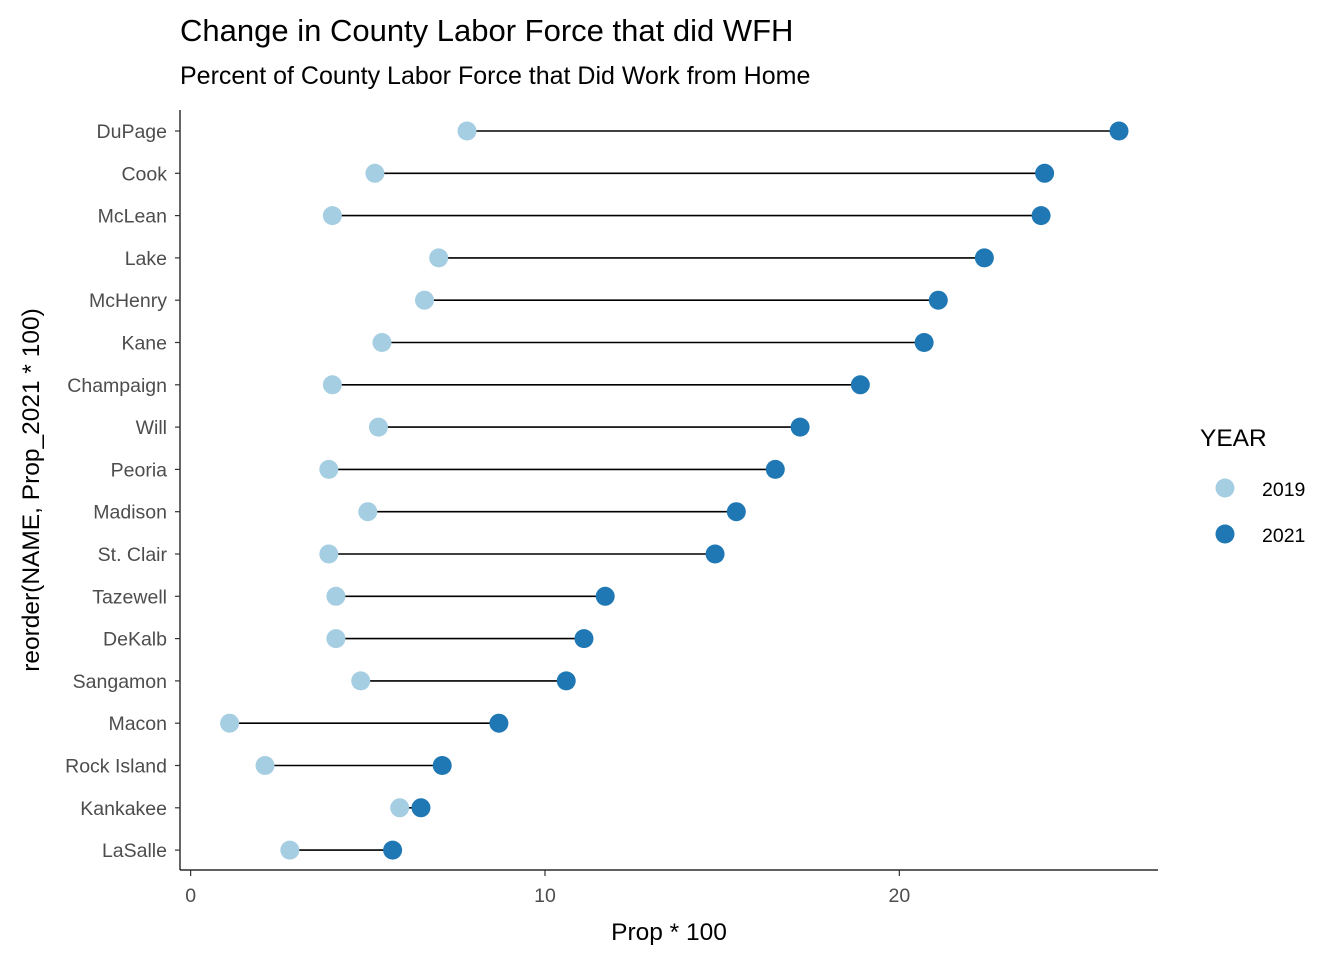 The width and height of the screenshot is (1344, 960). I want to click on legend-title: YEAR, so click(1233, 438).